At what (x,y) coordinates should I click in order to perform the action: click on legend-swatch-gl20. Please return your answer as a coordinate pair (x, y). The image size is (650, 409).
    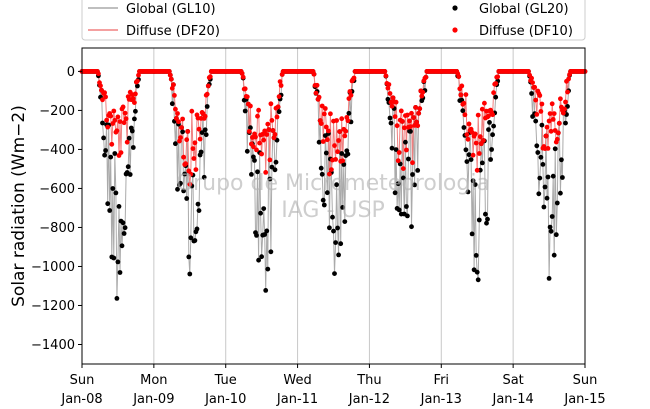
    Looking at the image, I should click on (455, 8).